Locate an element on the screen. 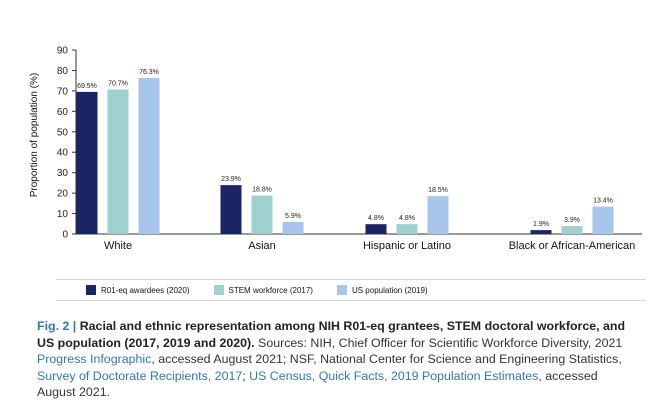  y-axis-label: Proportion of population (%) is located at coordinates (34, 135).